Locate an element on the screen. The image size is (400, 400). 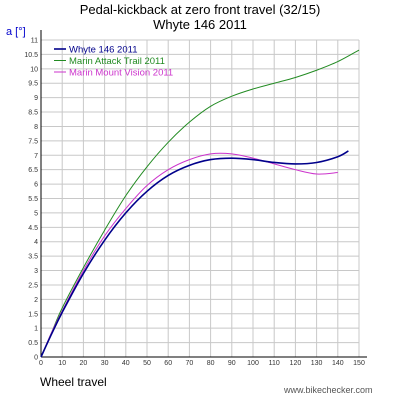
y-tick-label: 1 is located at coordinates (36, 329).